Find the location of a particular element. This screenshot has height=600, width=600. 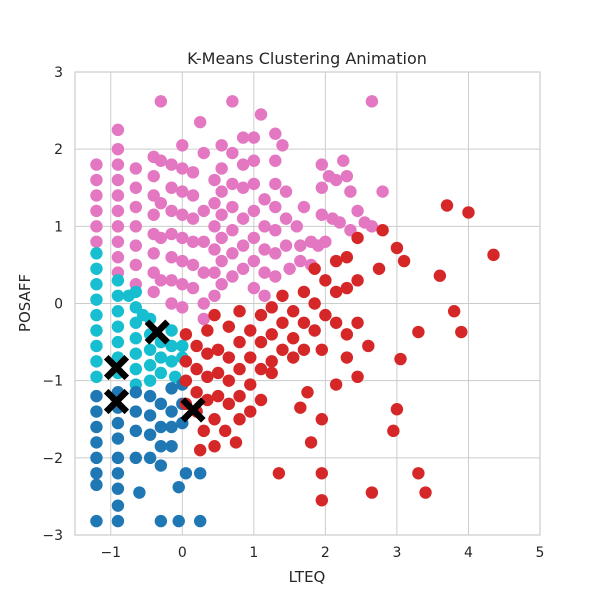

x-tick-label: 4 is located at coordinates (468, 553).